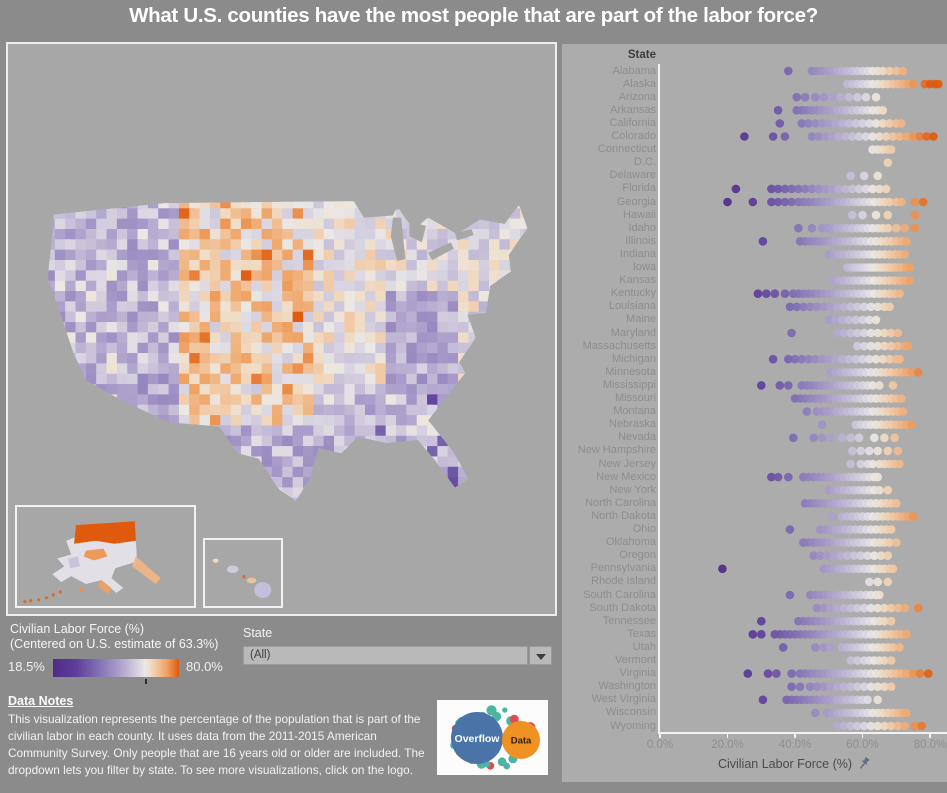 The width and height of the screenshot is (947, 793). What do you see at coordinates (637, 437) in the screenshot?
I see `state-label: Nevada` at bounding box center [637, 437].